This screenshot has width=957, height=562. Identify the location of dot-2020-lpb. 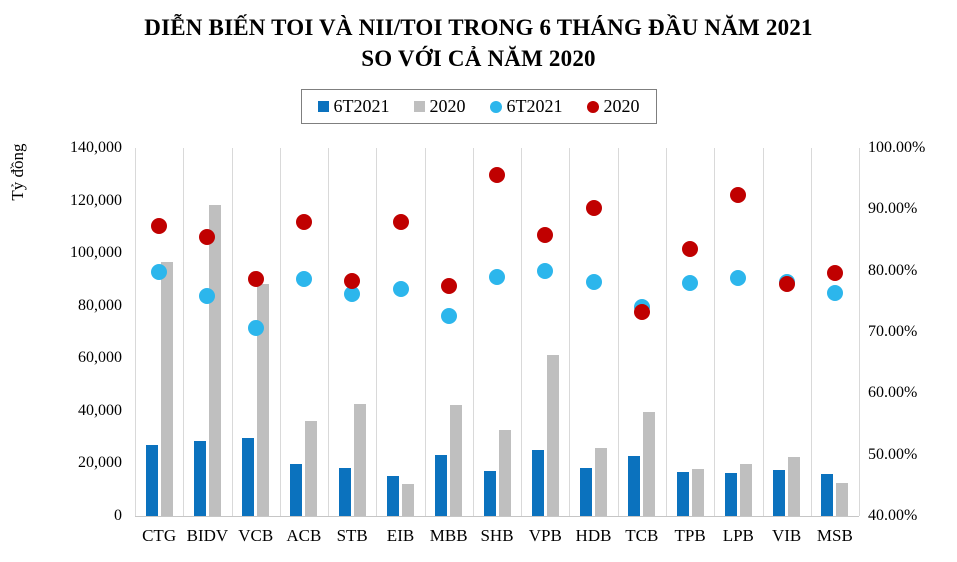
(738, 194).